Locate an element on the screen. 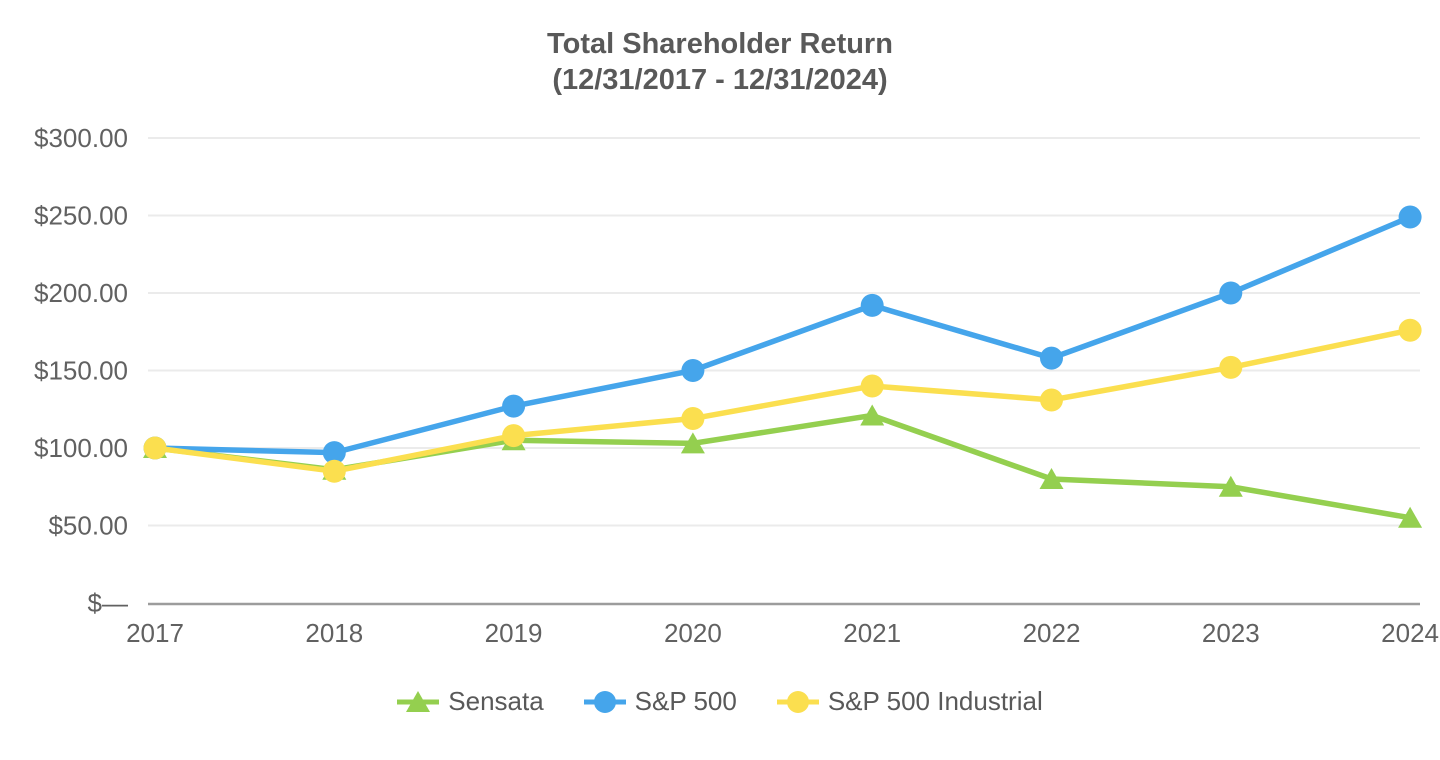 The image size is (1440, 760). x-axis-tick-label: 2018 is located at coordinates (334, 633).